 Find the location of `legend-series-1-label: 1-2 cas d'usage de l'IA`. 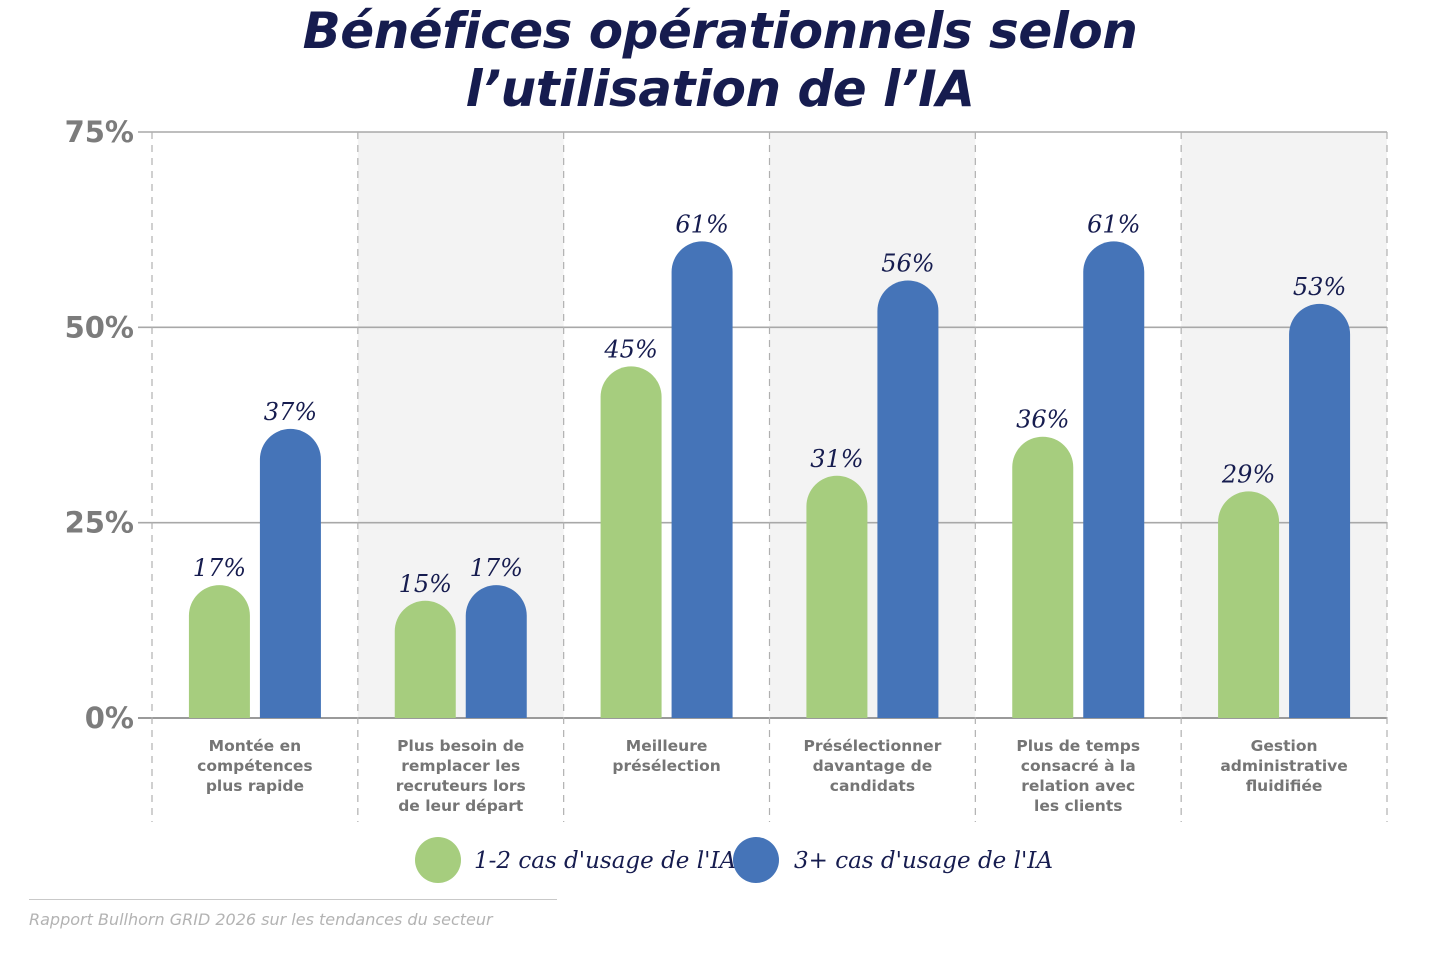

legend-series-1-label: 1-2 cas d'usage de l'IA is located at coordinates (605, 861).